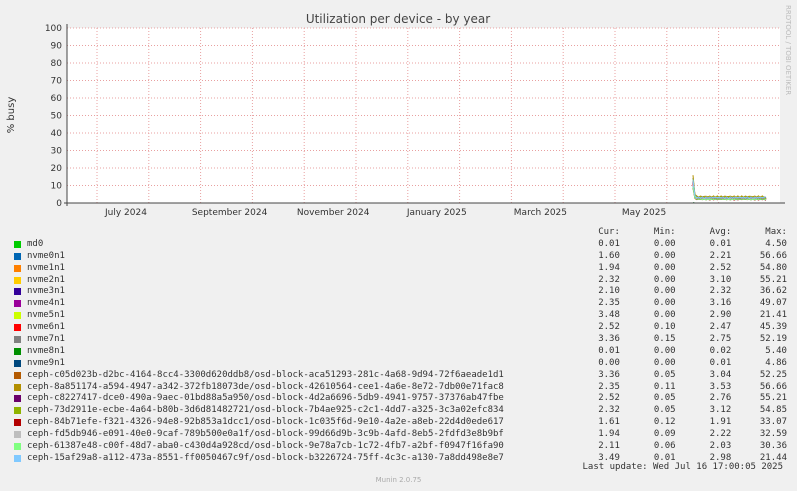 This screenshot has width=797, height=491. What do you see at coordinates (399, 281) in the screenshot?
I see `legend-row: nvme2n1 2.32 0.00 3.10 55.21` at bounding box center [399, 281].